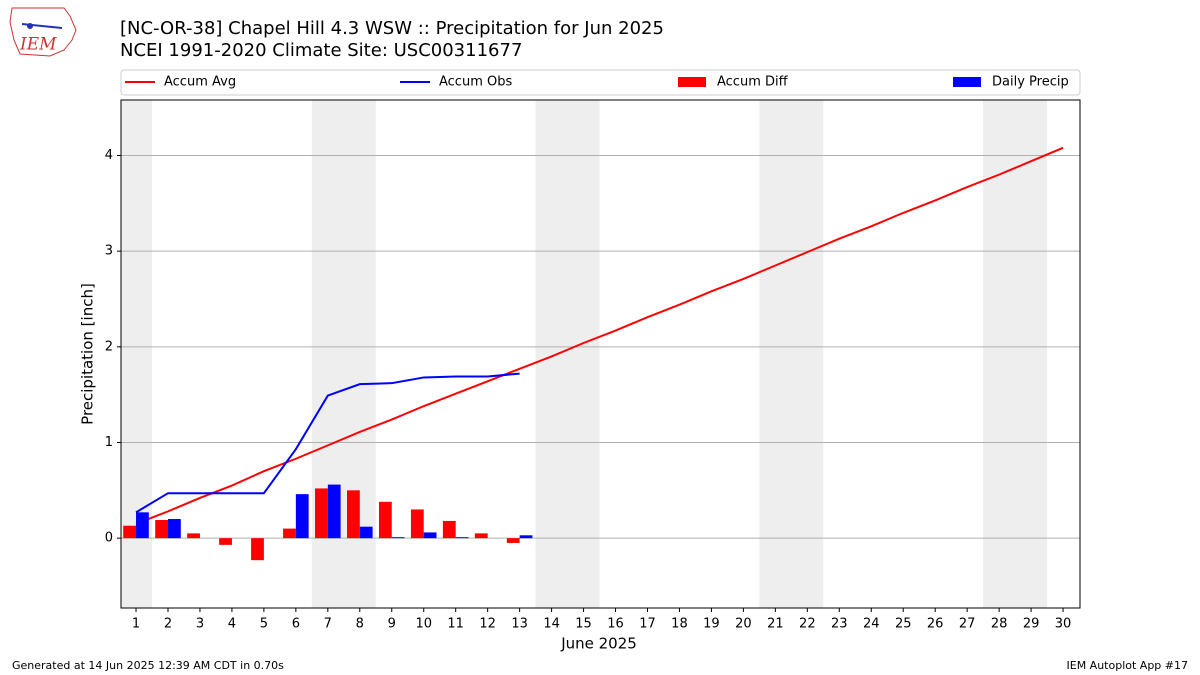  Describe the element at coordinates (753, 82) in the screenshot. I see `legend-label: Accum Diff` at that location.